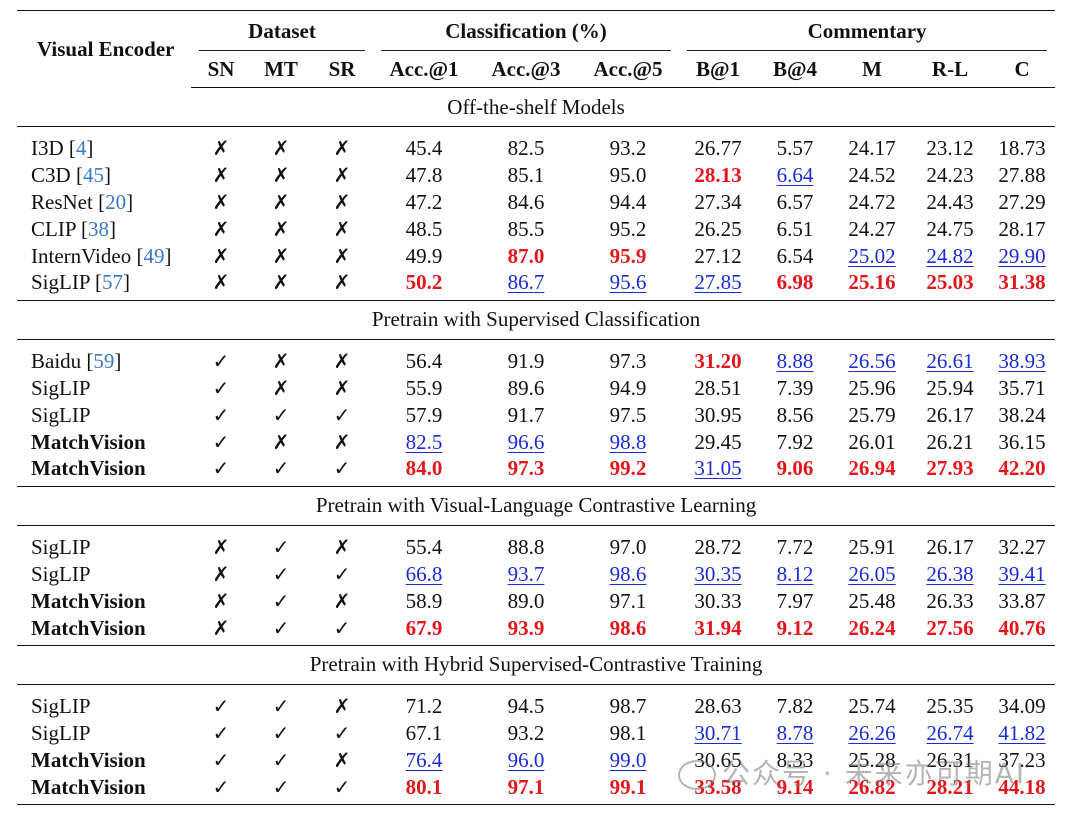  Describe the element at coordinates (795, 468) in the screenshot. I see `metric-value: 9.06` at that location.